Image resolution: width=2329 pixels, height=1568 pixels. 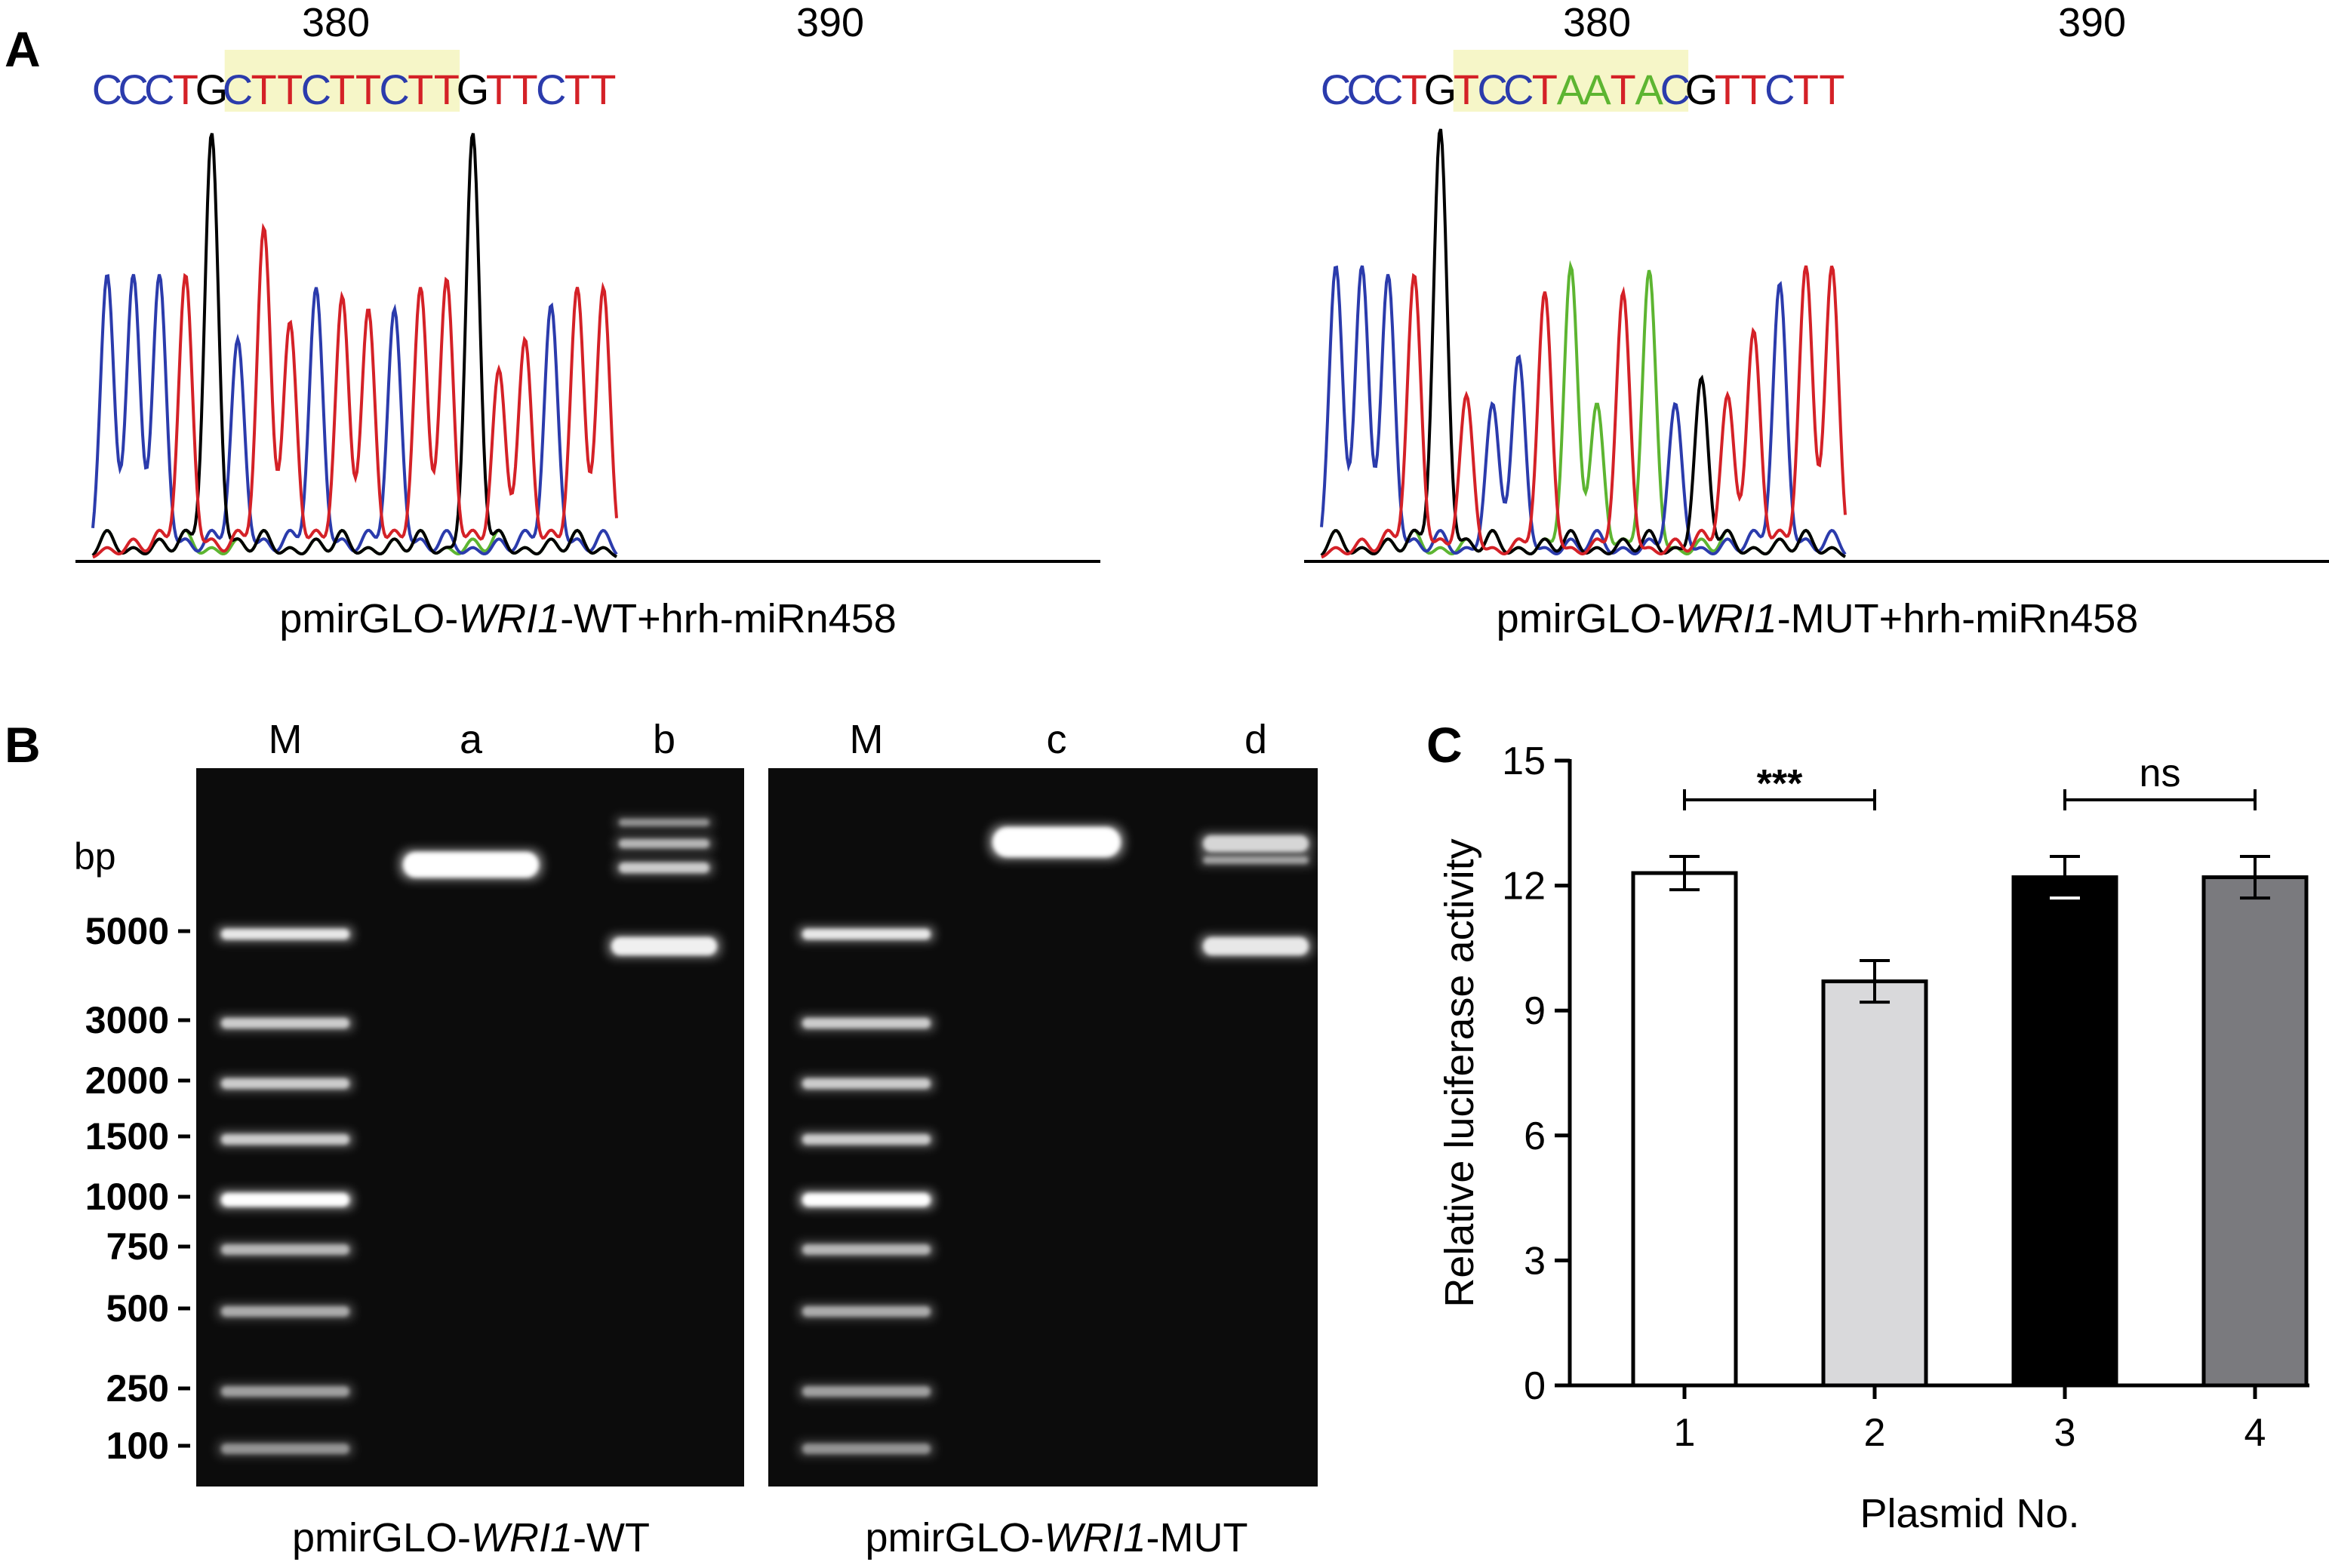 What do you see at coordinates (355, 391) in the screenshot?
I see `trace-left-T` at bounding box center [355, 391].